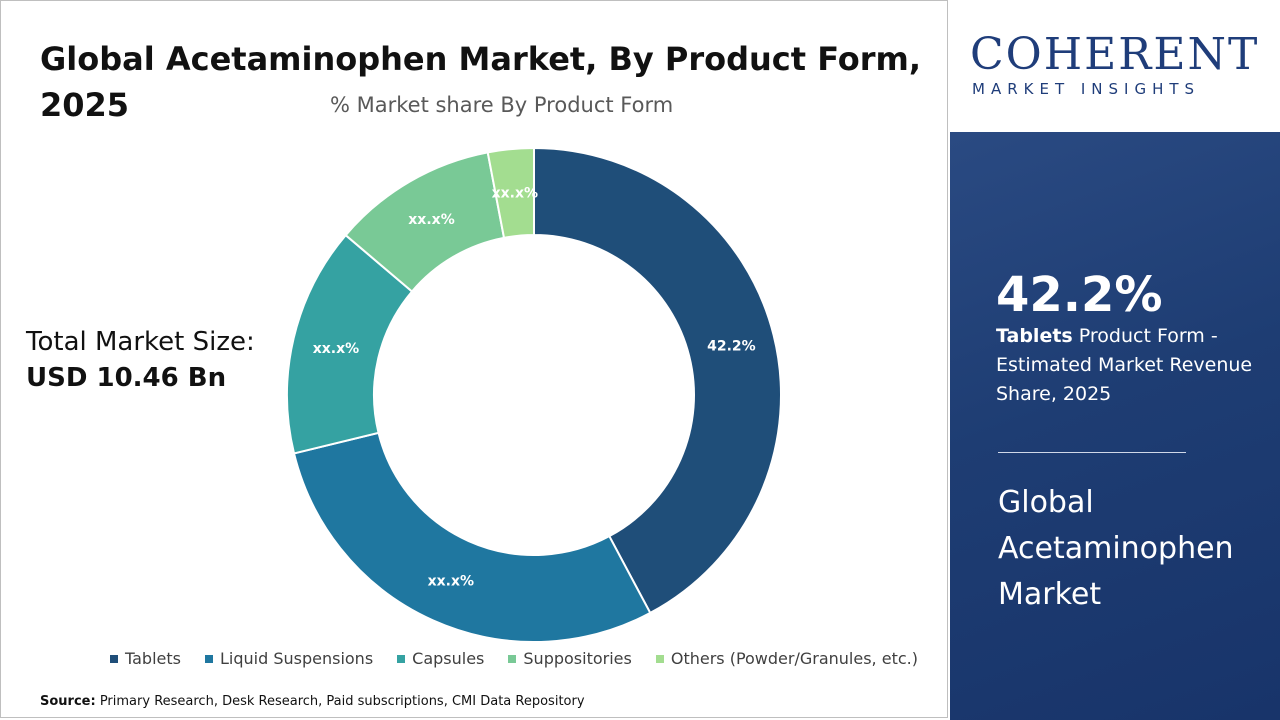  What do you see at coordinates (153, 658) in the screenshot?
I see `legend-label: Tablets` at bounding box center [153, 658].